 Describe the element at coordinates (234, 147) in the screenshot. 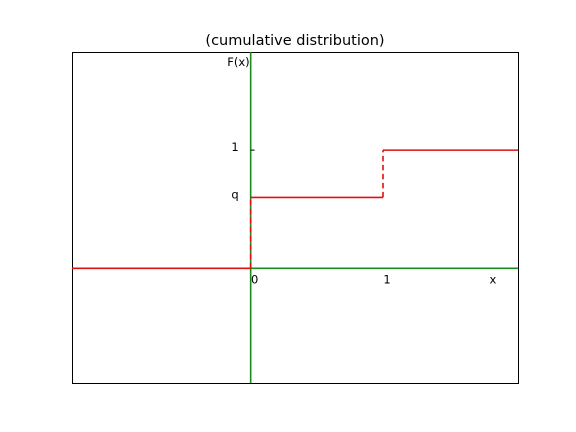

I see `y-tick-label-1: 1` at that location.